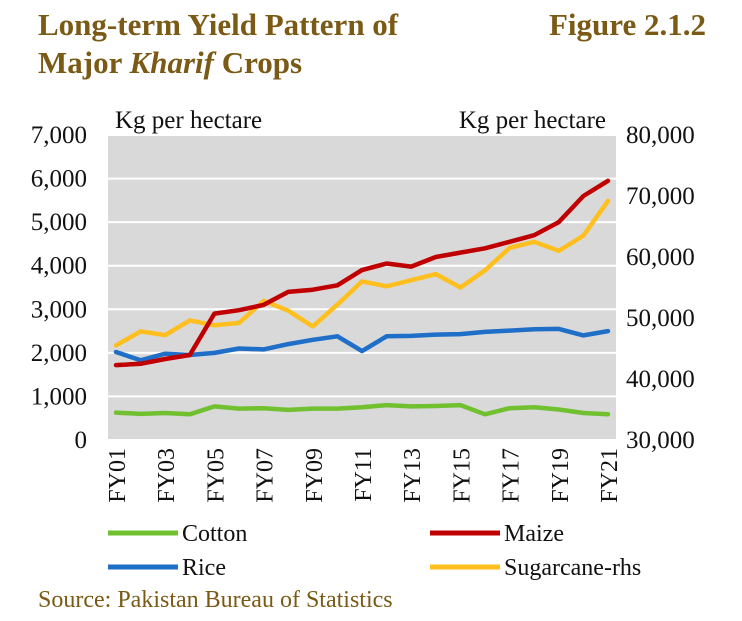 This screenshot has width=742, height=621. Describe the element at coordinates (572, 568) in the screenshot. I see `legend-label: Sugarcane-rhs` at that location.